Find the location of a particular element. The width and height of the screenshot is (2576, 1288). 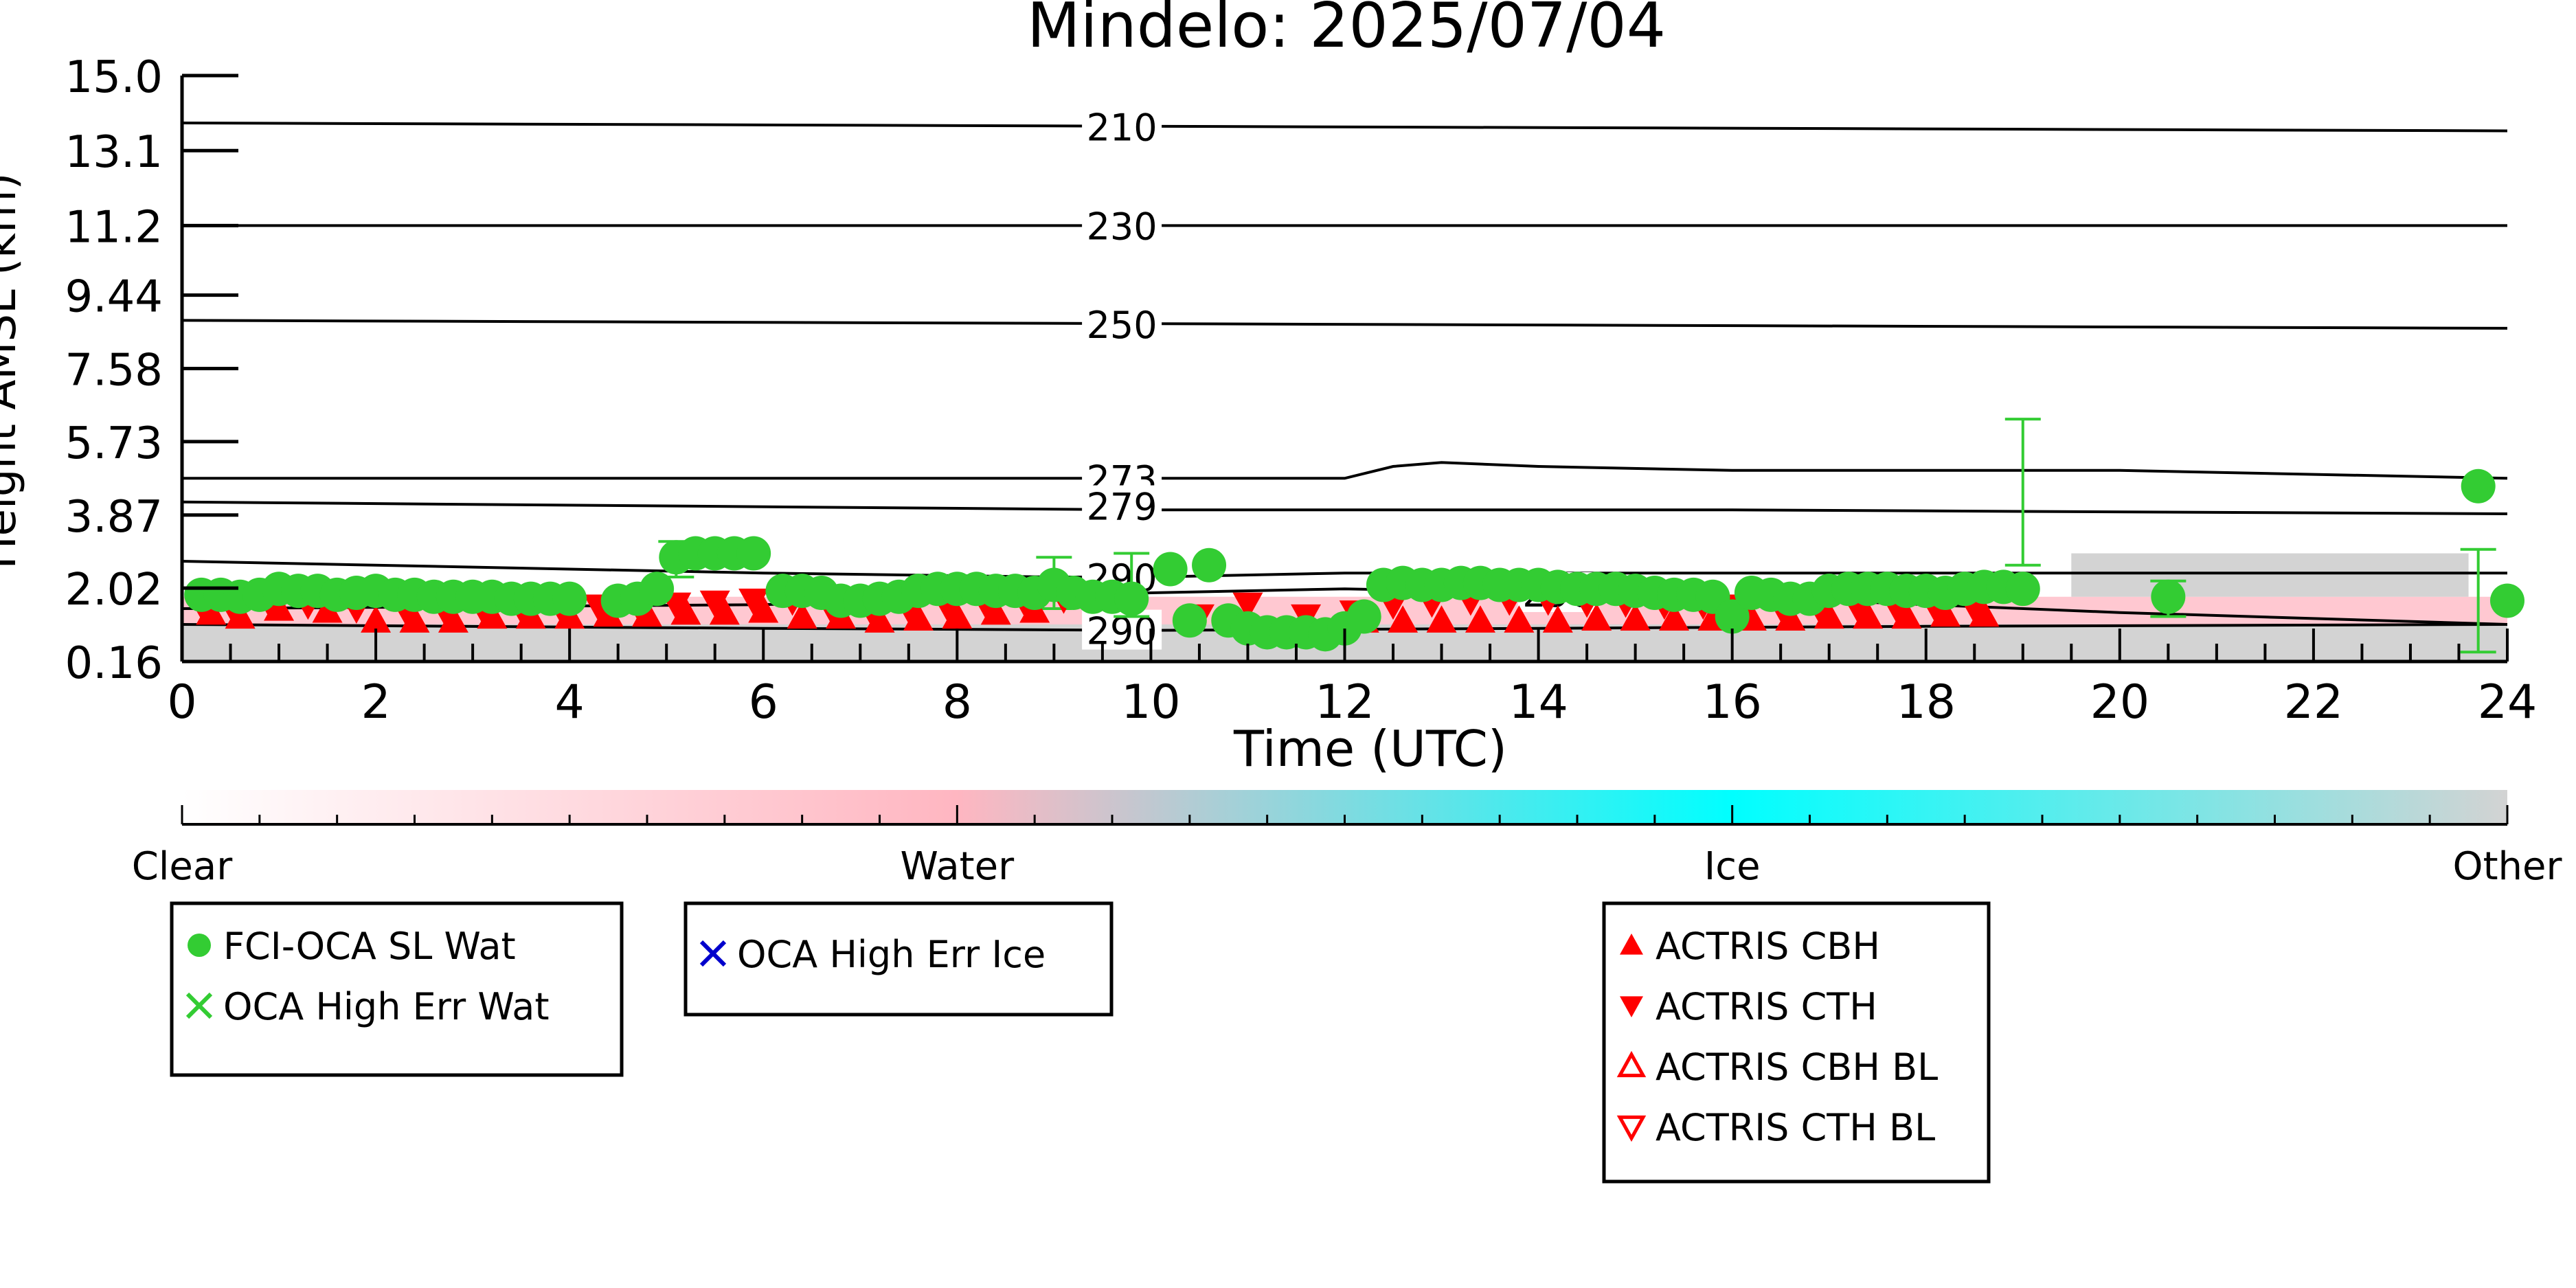

x-tick-label: 20 is located at coordinates (2120, 702).